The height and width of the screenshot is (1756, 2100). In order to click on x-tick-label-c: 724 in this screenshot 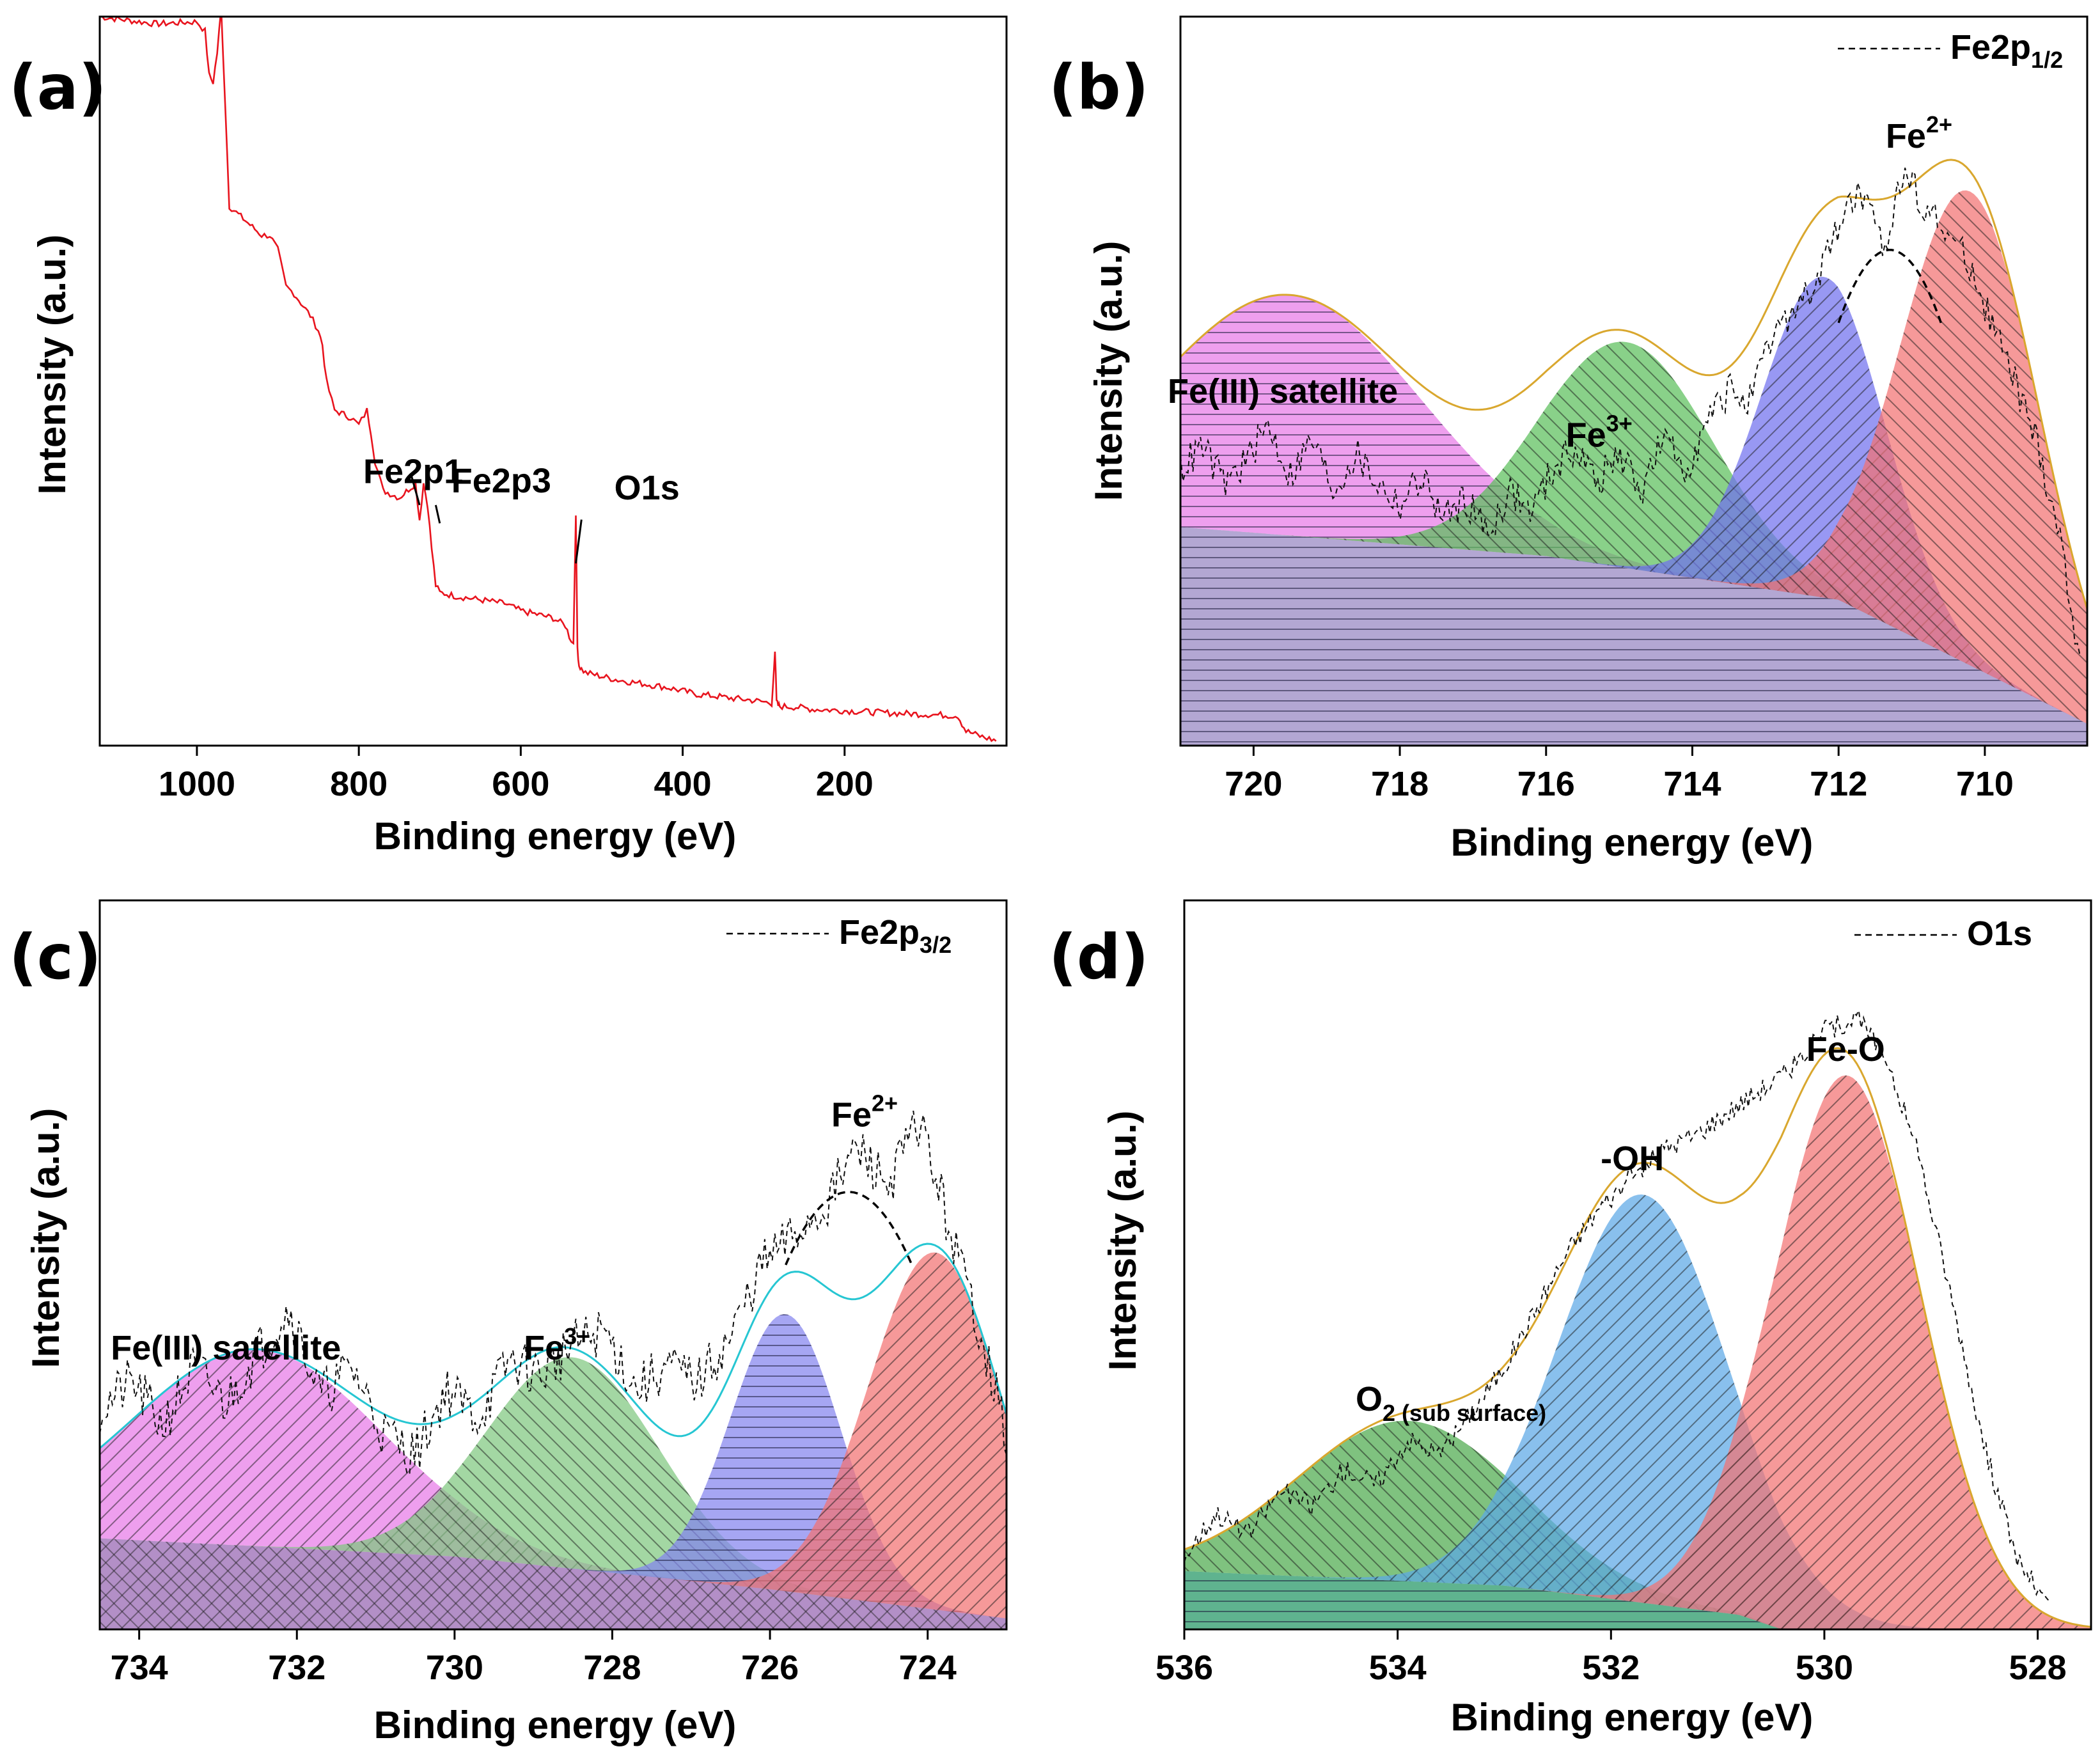, I will do `click(928, 1668)`.